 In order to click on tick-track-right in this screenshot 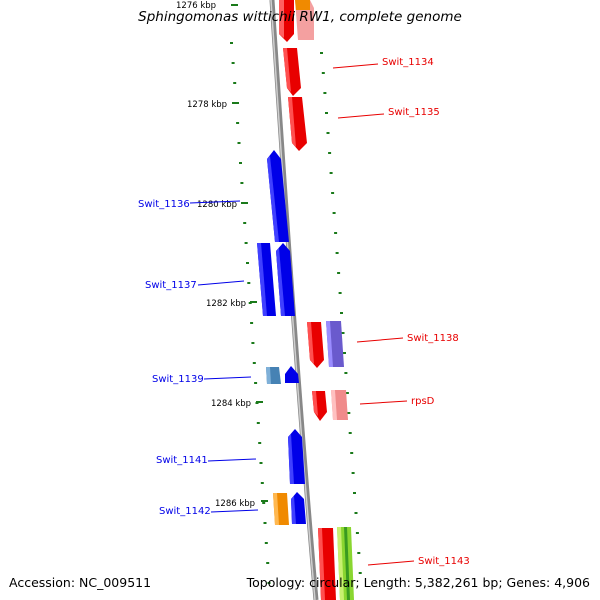, I will do `click(341, 313)`.